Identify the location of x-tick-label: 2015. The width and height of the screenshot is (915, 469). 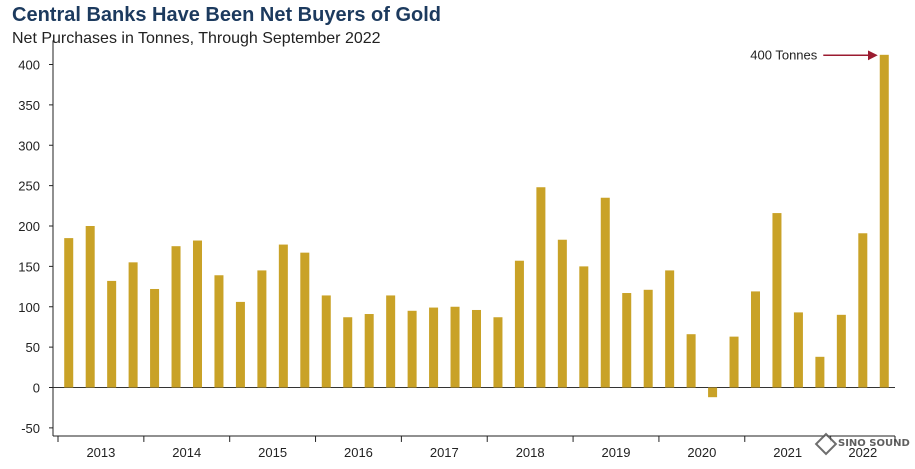
(272, 452).